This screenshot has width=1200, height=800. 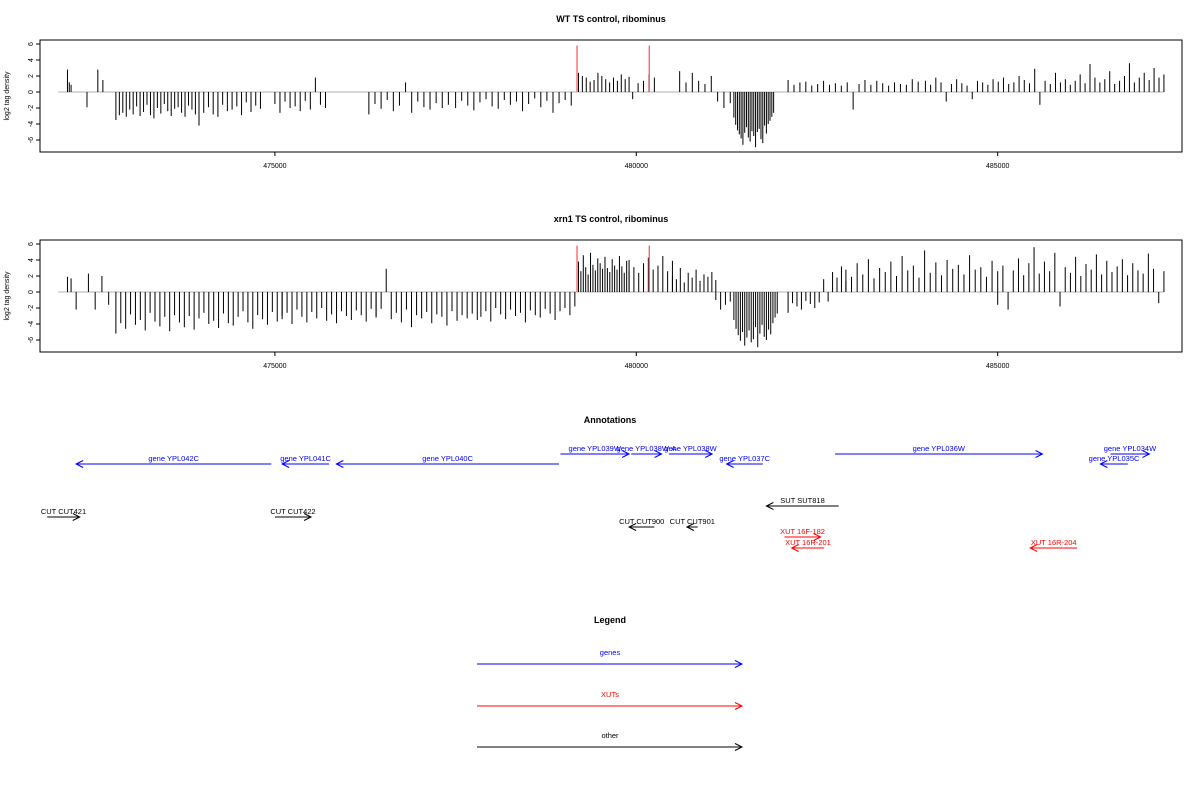 I want to click on feature-label: gene YPL034W, so click(x=1130, y=448).